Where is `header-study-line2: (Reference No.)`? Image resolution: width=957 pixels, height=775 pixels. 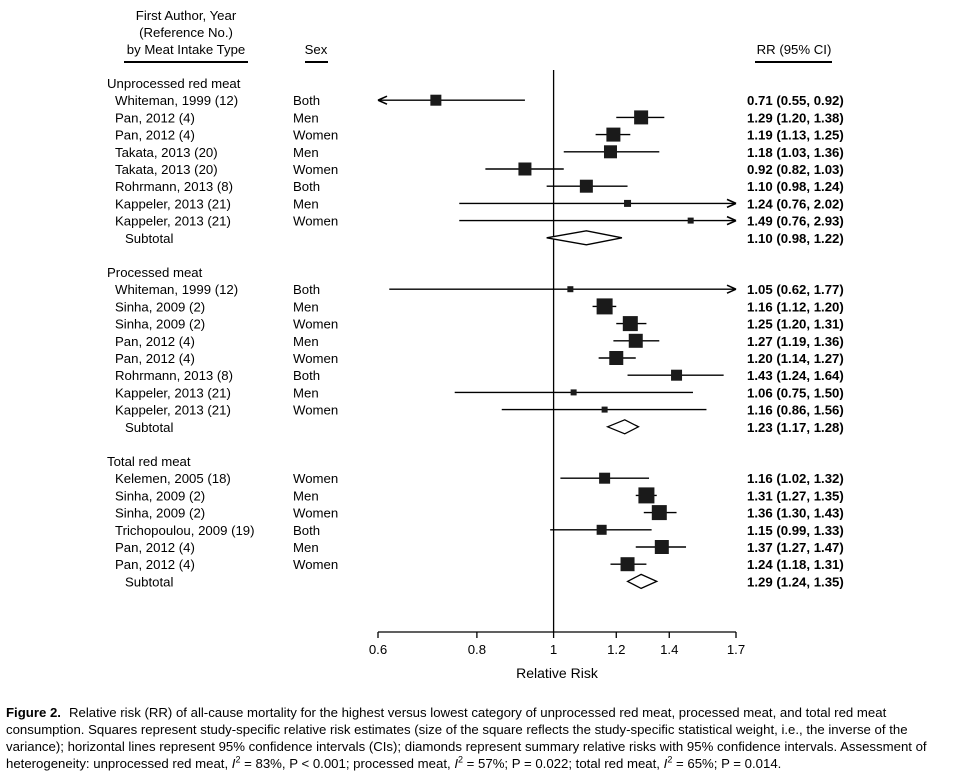
header-study-line2: (Reference No.) is located at coordinates (186, 32).